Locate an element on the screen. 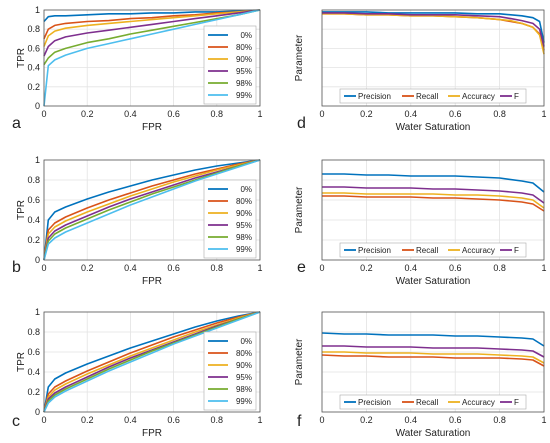 This screenshot has width=550, height=443. y-tick-label: 0.2 is located at coordinates (33, 392).